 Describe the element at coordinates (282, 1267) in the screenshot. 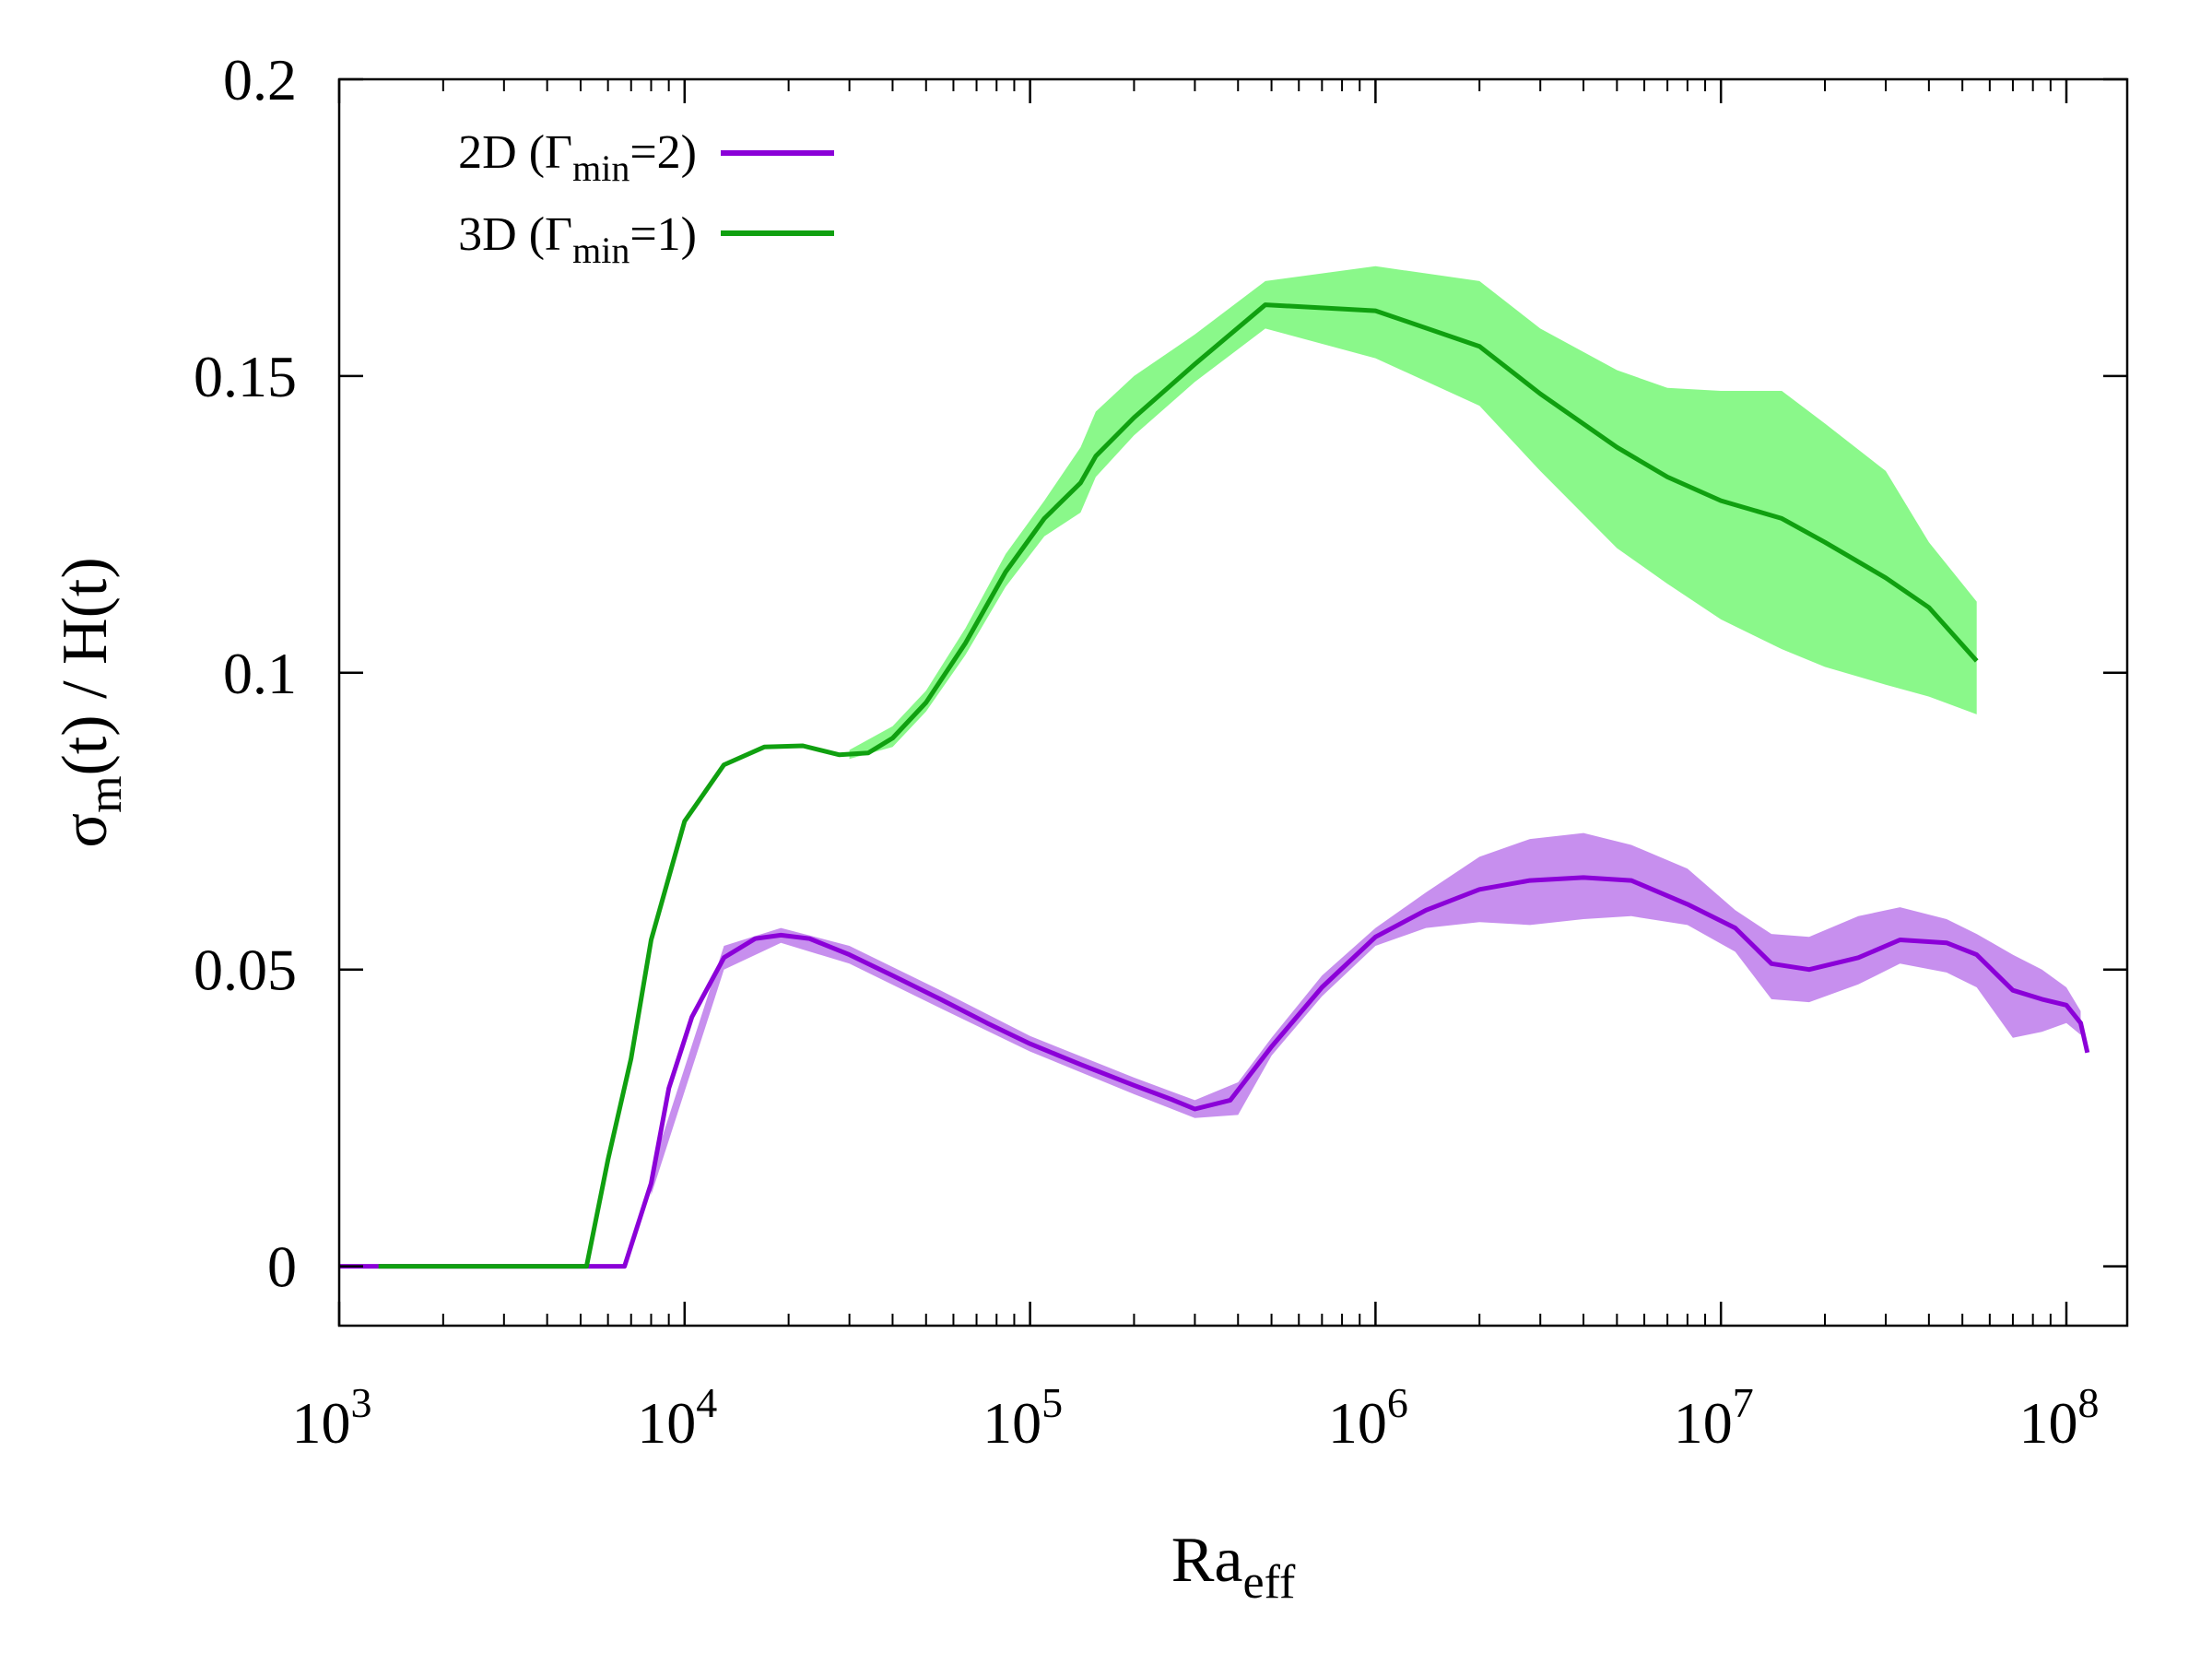

I see `y-tick-label: 0` at that location.